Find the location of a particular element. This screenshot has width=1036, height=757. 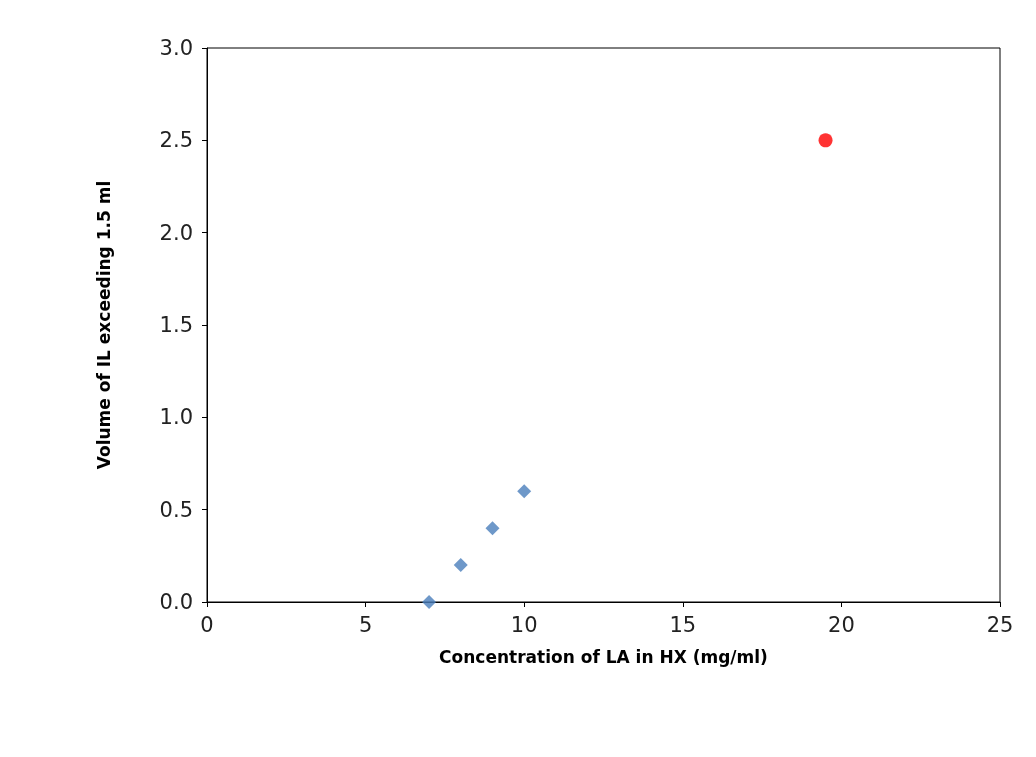

y-tick-label: 0.5 is located at coordinates (176, 509).